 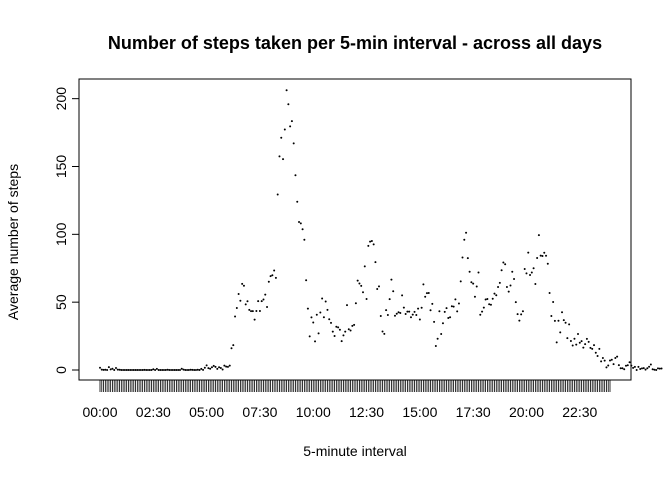 I want to click on x-tick-label: 20:00, so click(x=526, y=412).